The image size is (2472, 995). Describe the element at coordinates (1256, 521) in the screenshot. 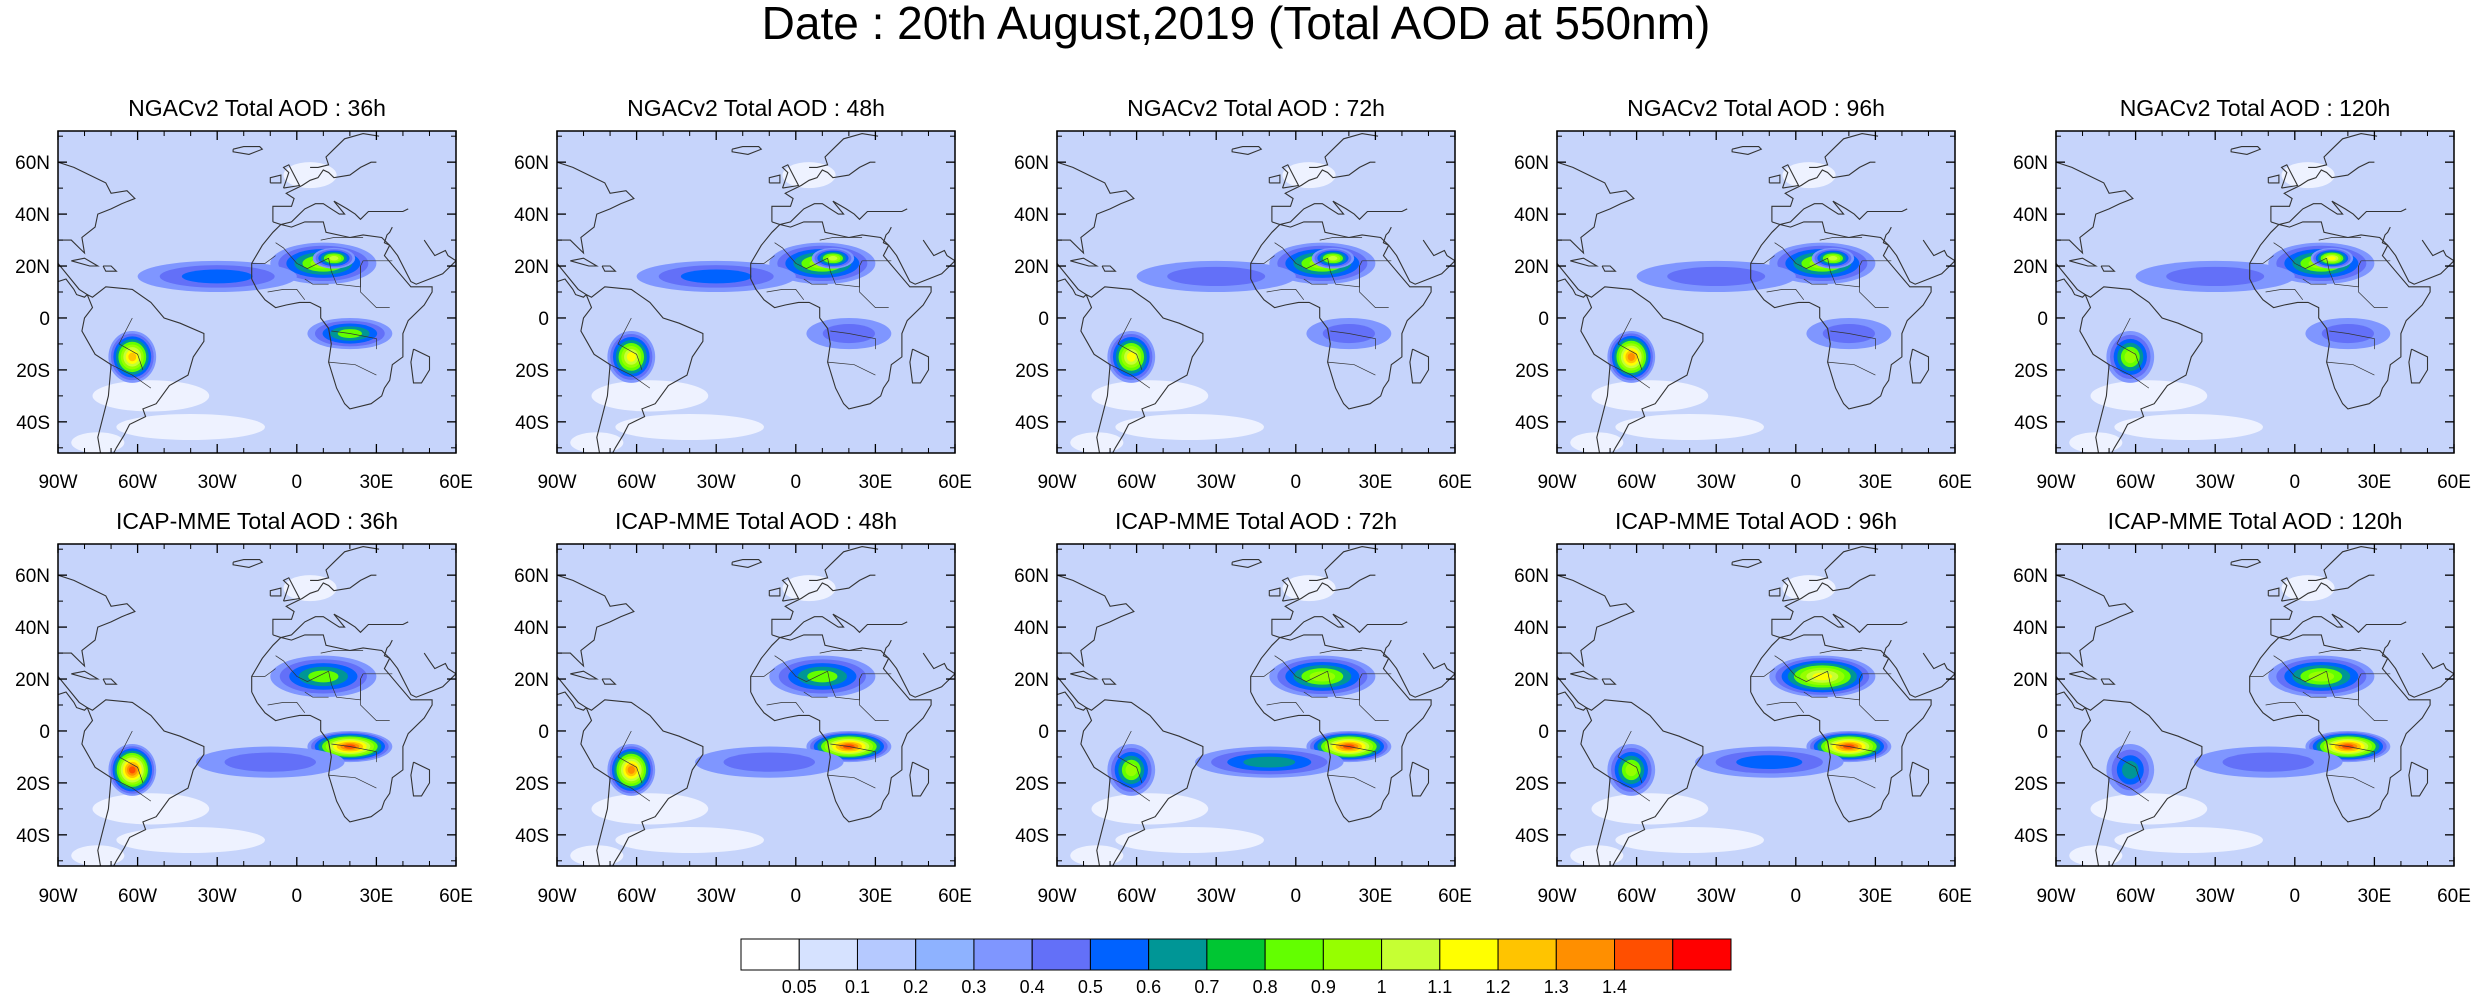

I see `panel-title: ICAP-MME Total AOD : 72h` at that location.